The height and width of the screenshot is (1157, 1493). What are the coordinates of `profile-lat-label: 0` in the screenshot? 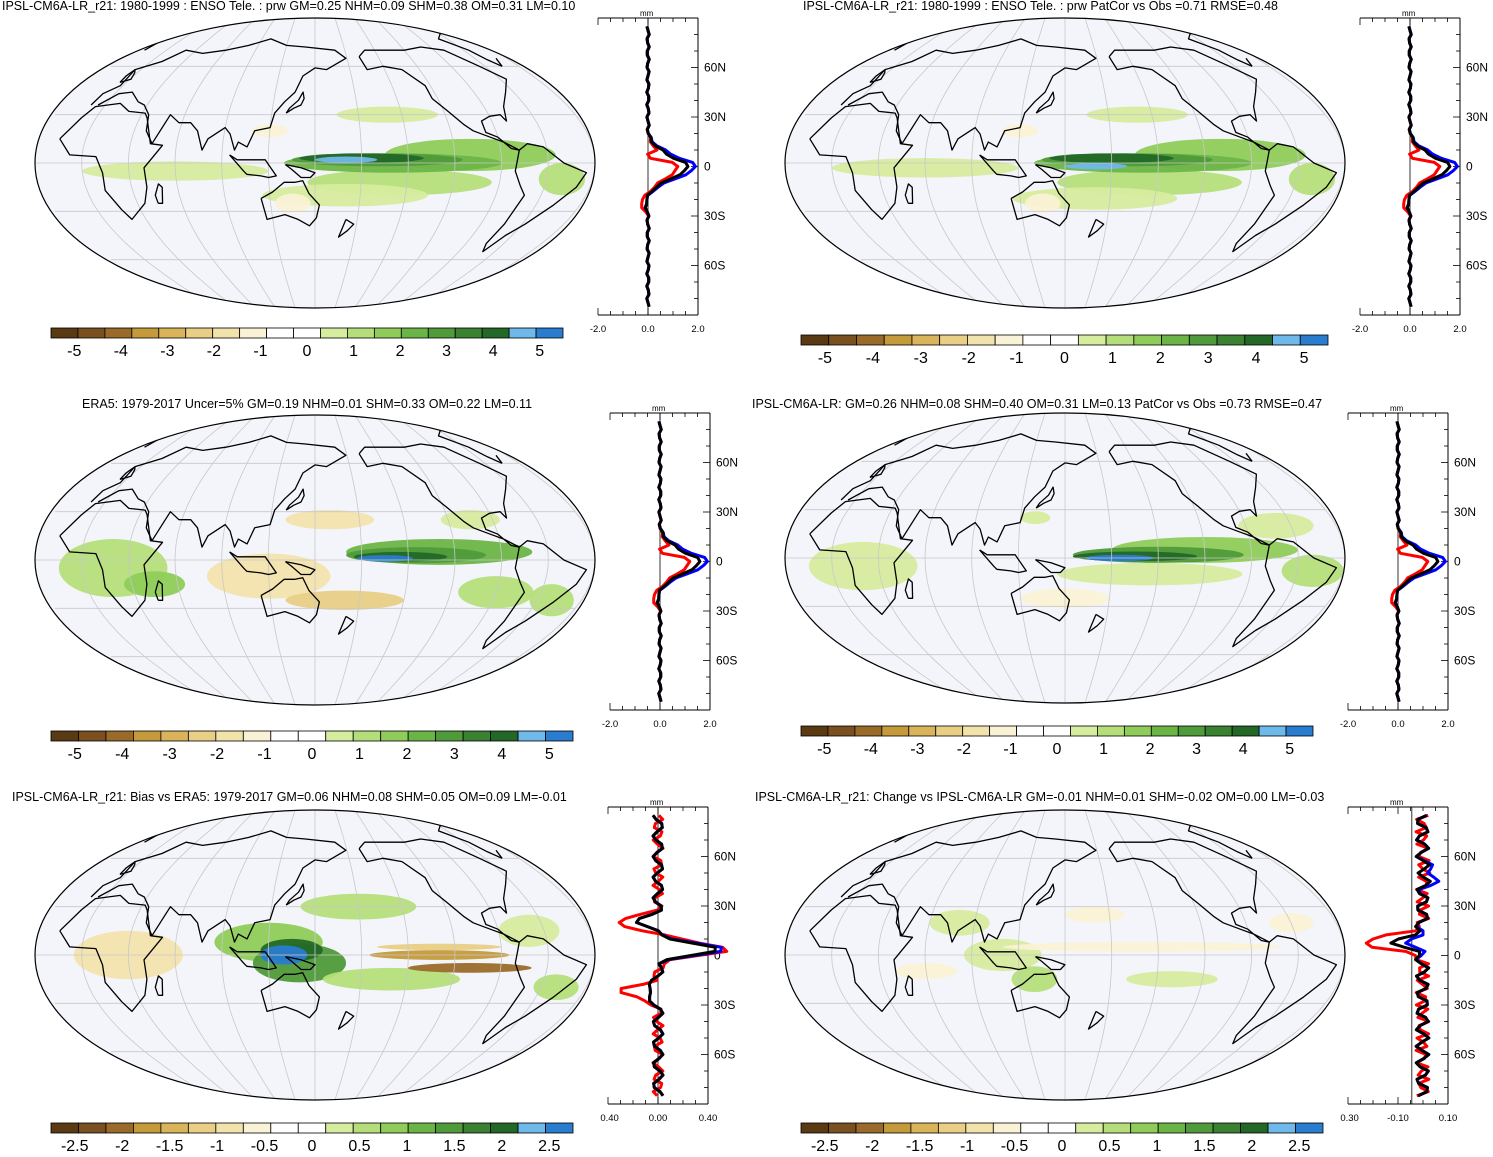 It's located at (1457, 956).